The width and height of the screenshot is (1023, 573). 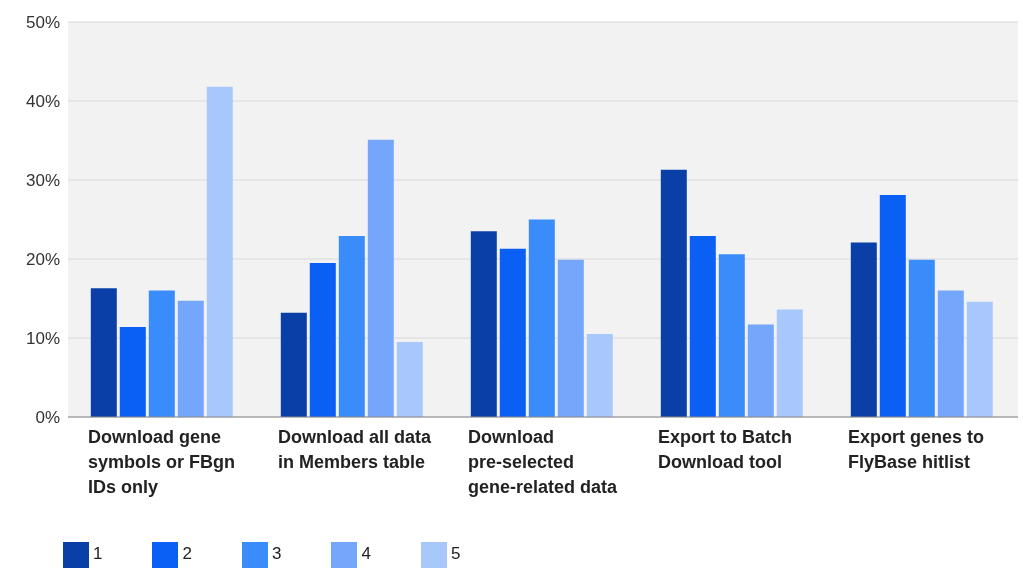 I want to click on legend-label: 4, so click(x=366, y=554).